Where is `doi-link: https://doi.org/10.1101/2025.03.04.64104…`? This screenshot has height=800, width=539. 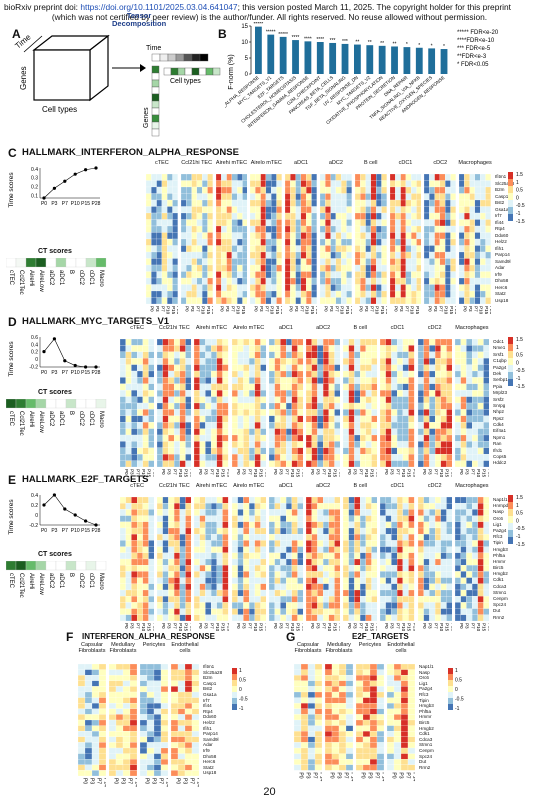 doi-link: https://doi.org/10.1101/2025.03.04.64104… is located at coordinates (159, 7).